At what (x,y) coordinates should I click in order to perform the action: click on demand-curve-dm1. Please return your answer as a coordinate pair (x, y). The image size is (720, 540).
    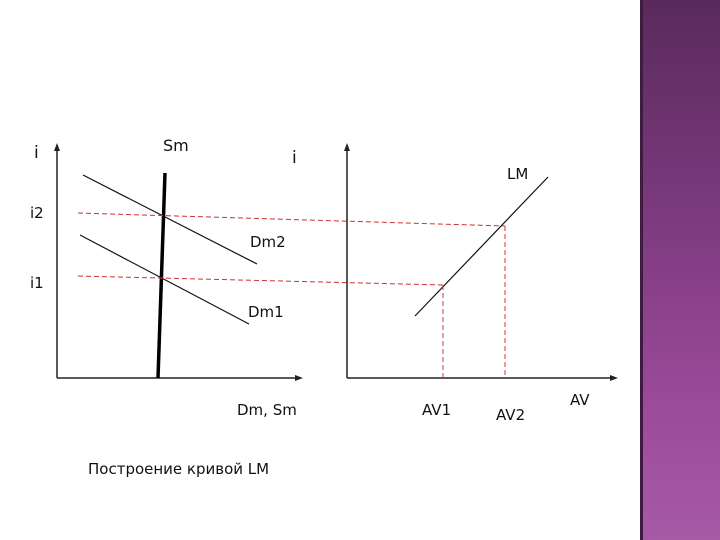
    Looking at the image, I should click on (164, 279).